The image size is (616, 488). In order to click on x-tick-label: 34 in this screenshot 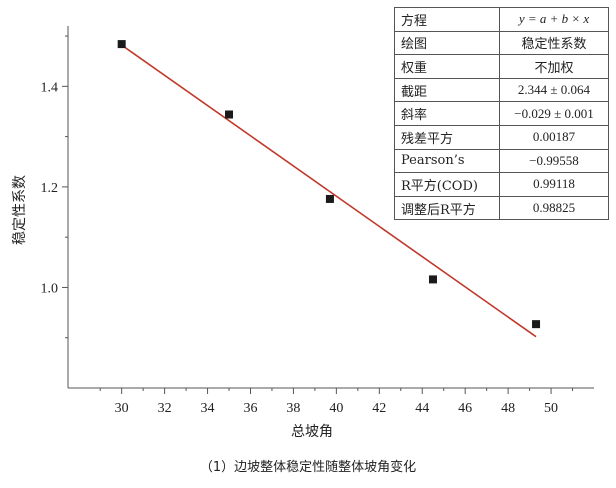, I will do `click(208, 408)`.